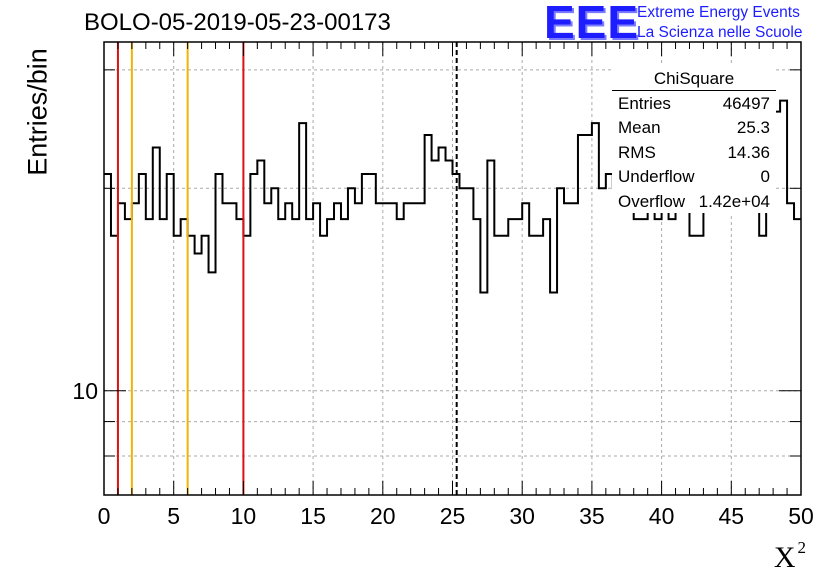  What do you see at coordinates (85, 391) in the screenshot?
I see `y-tick-label: 10` at bounding box center [85, 391].